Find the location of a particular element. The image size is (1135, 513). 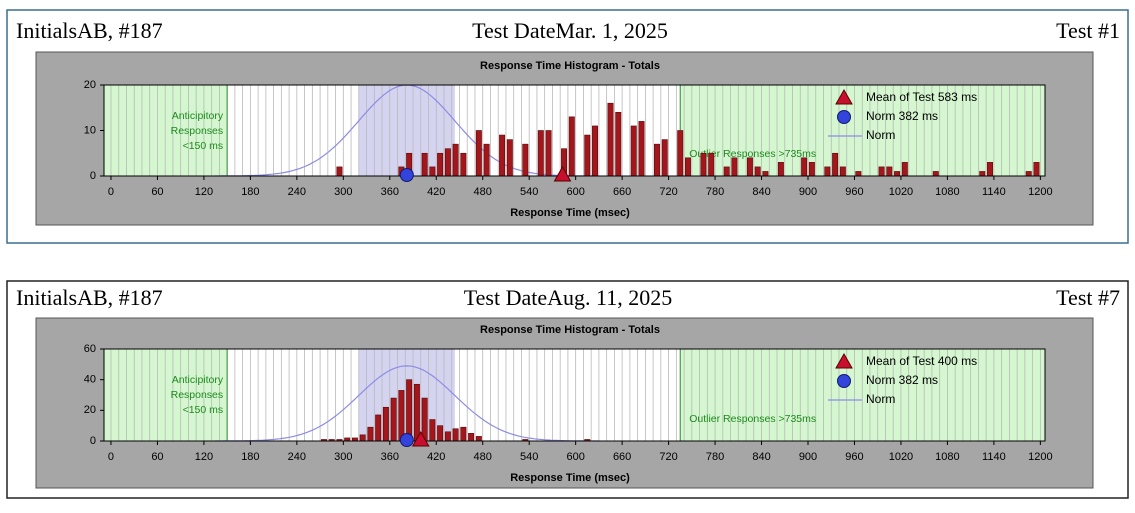

legend-label: Mean of Test 583 ms is located at coordinates (921, 97).